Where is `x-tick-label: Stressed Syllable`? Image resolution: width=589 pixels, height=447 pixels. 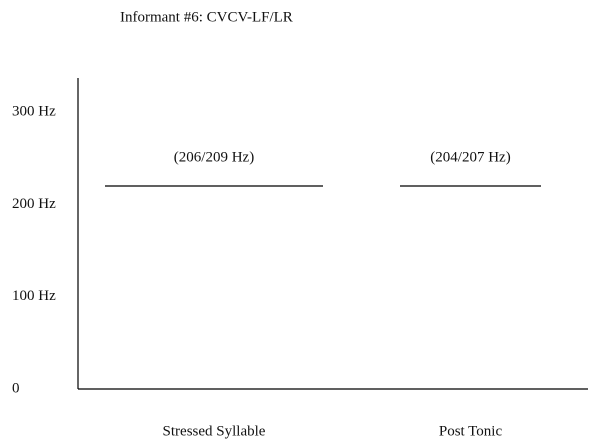 x-tick-label: Stressed Syllable is located at coordinates (214, 431).